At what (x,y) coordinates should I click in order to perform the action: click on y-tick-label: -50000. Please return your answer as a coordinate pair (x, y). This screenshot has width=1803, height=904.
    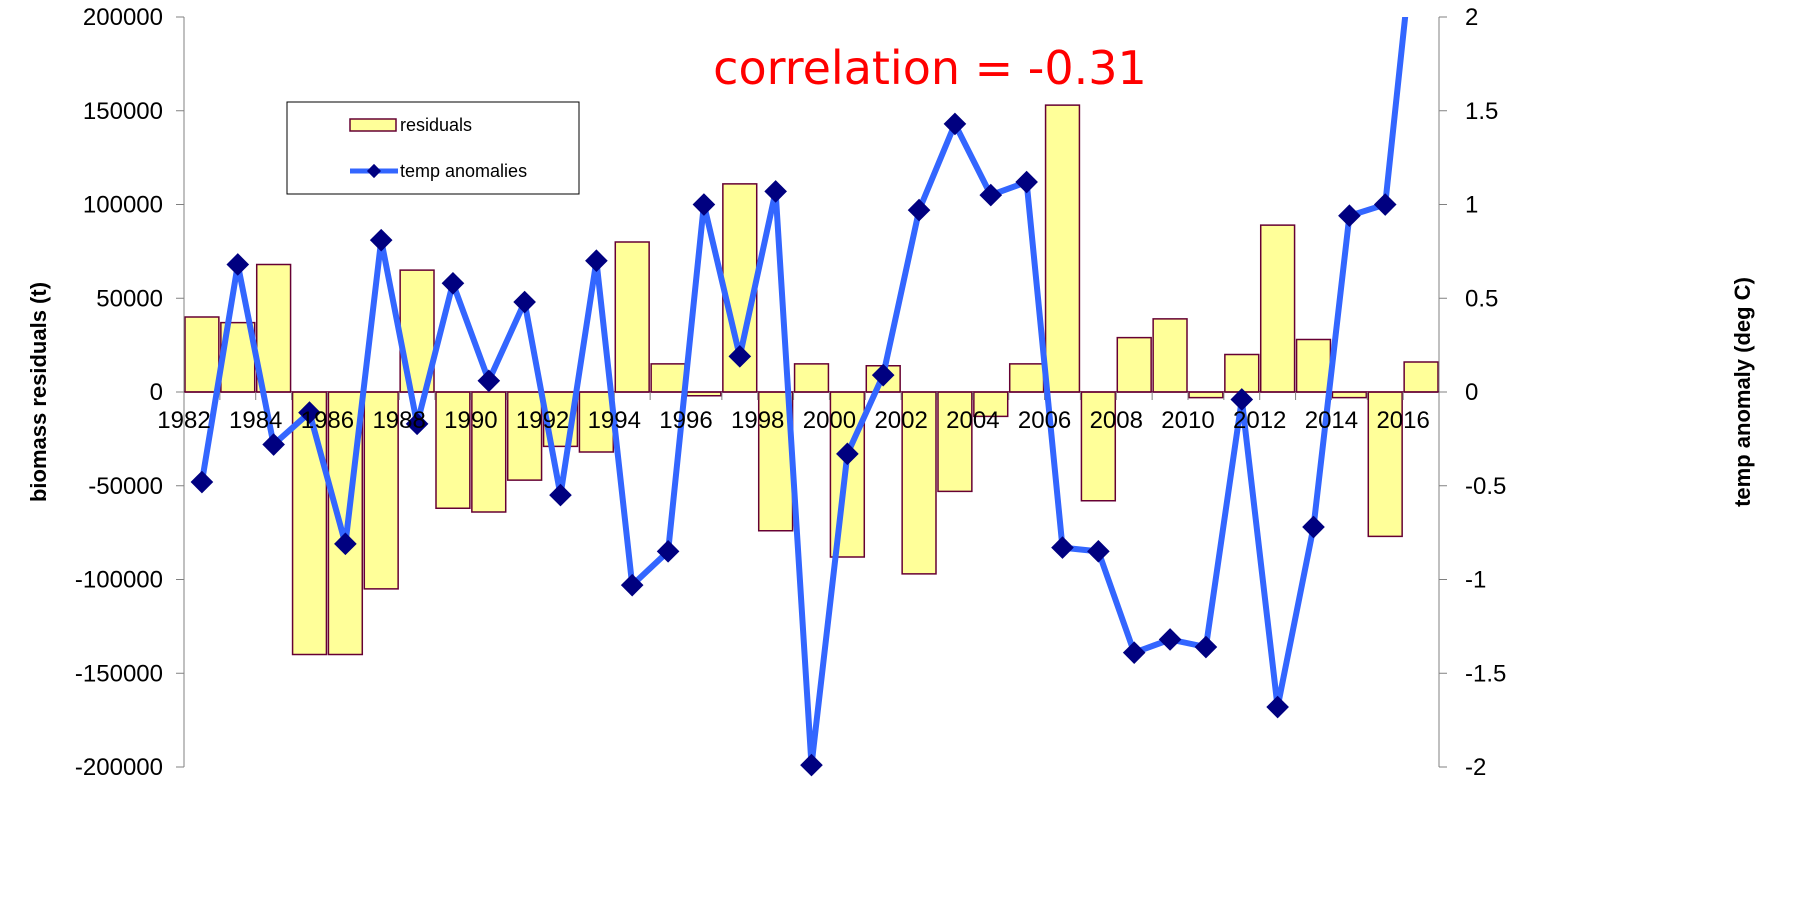
    Looking at the image, I should click on (125, 486).